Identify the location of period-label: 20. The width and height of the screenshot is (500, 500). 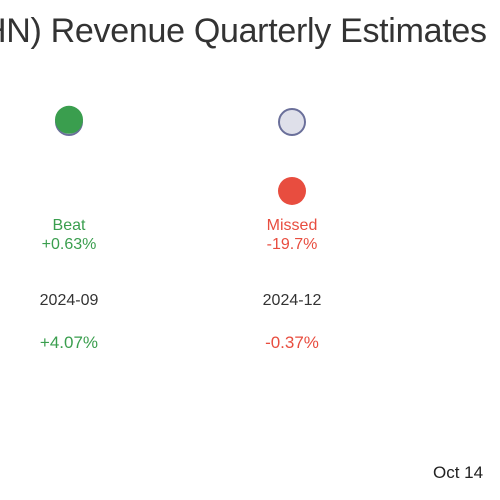
(472, 301).